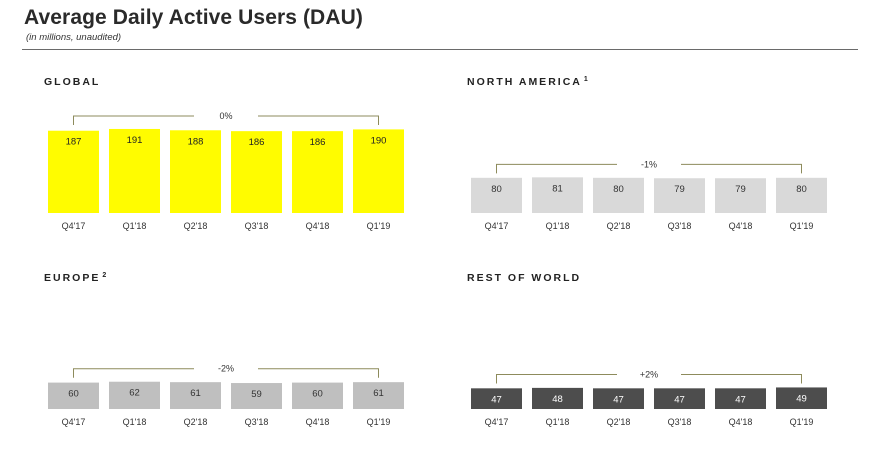  What do you see at coordinates (133, 120) in the screenshot?
I see `global-change-bracket-left` at bounding box center [133, 120].